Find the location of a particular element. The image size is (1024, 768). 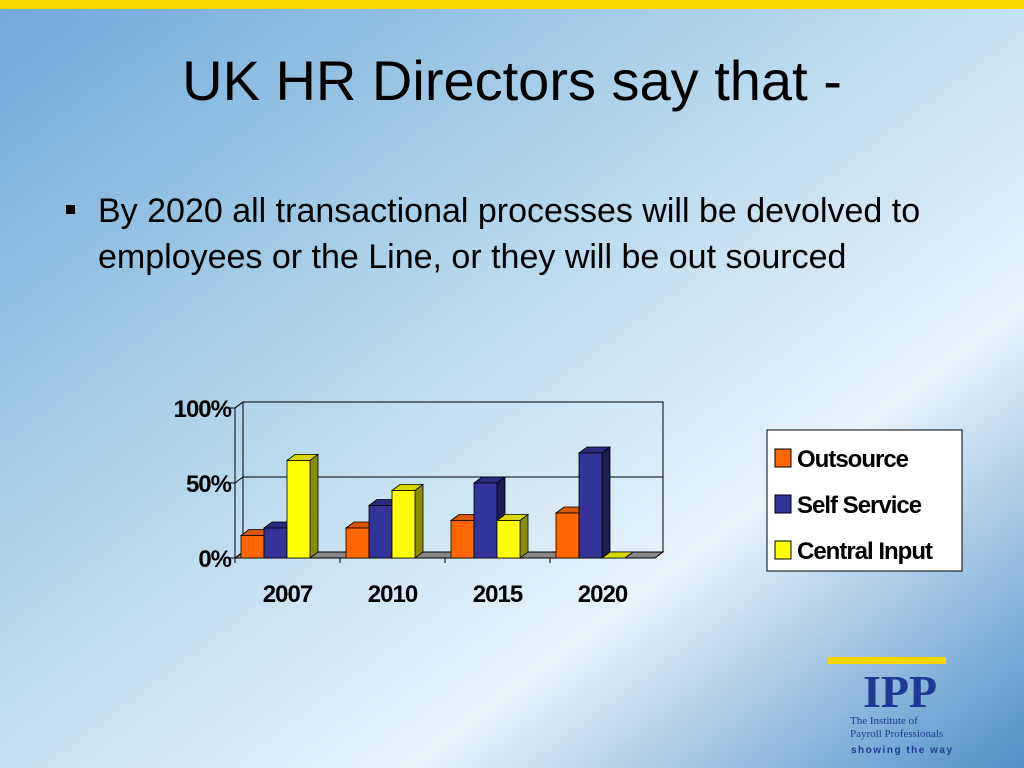

legend-label: Central Input is located at coordinates (865, 551).